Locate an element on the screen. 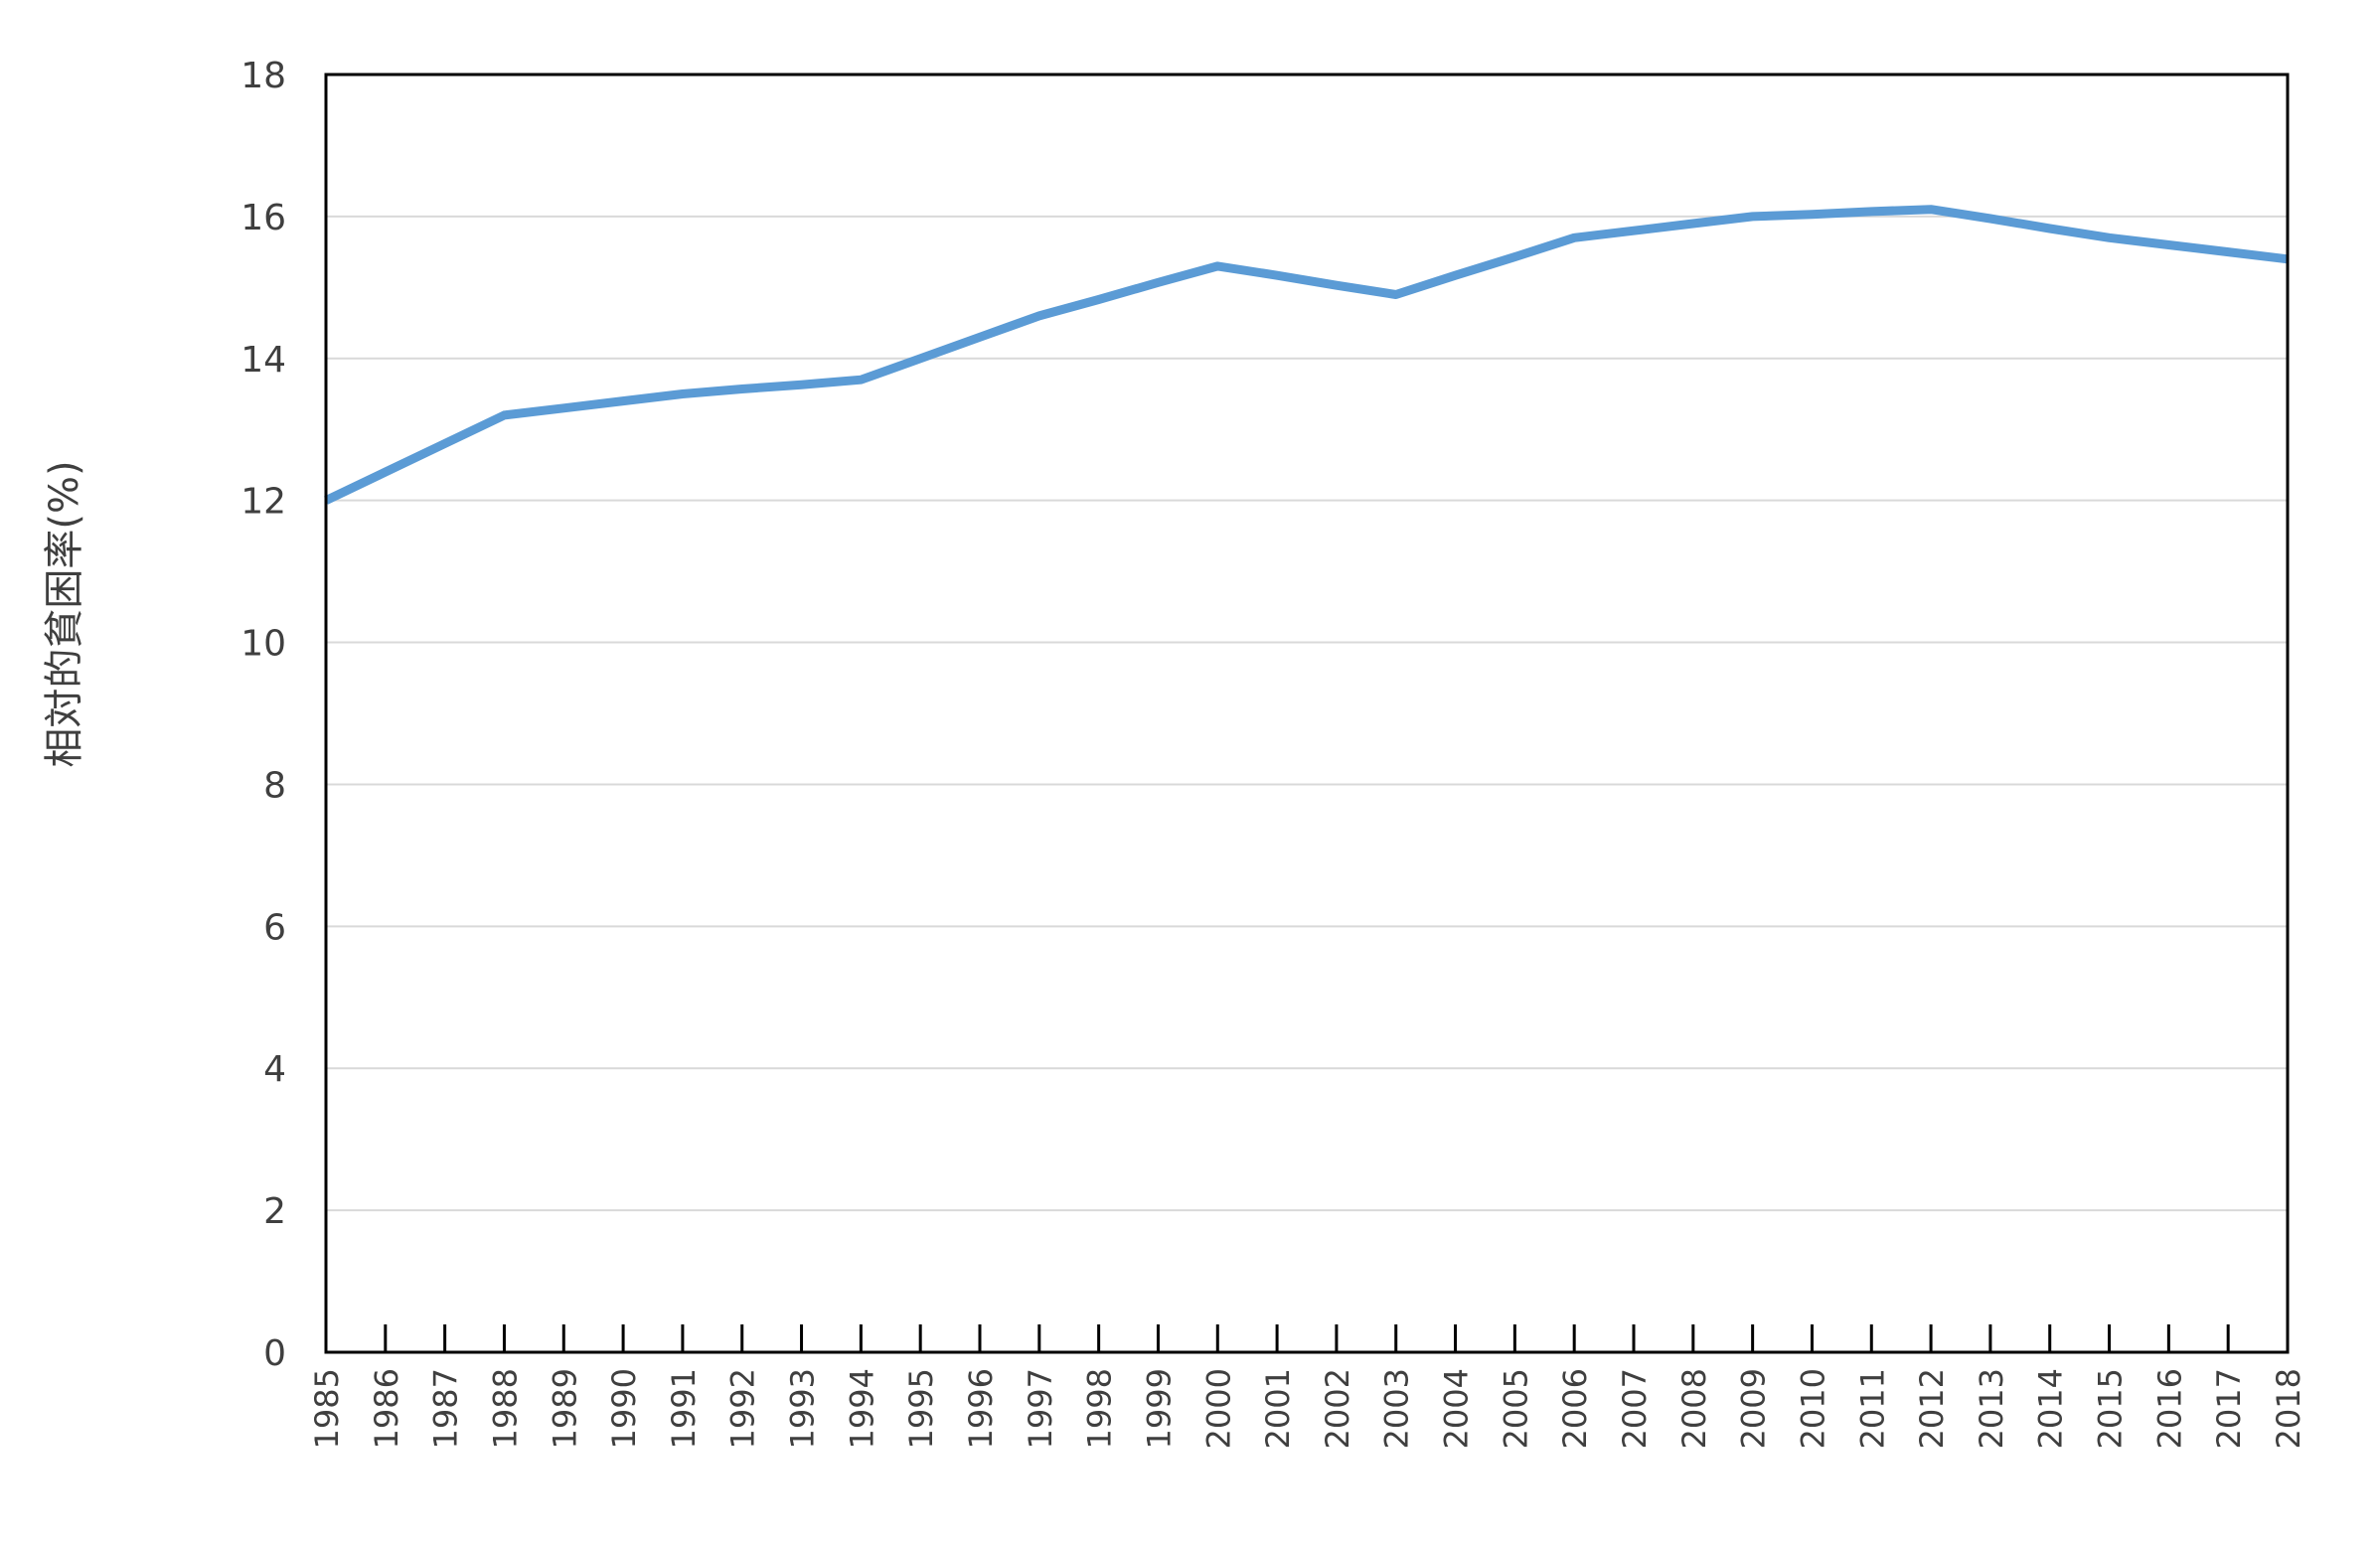 Image resolution: width=2380 pixels, height=1545 pixels. x-tick-label-2013: 2013 is located at coordinates (1992, 1408).